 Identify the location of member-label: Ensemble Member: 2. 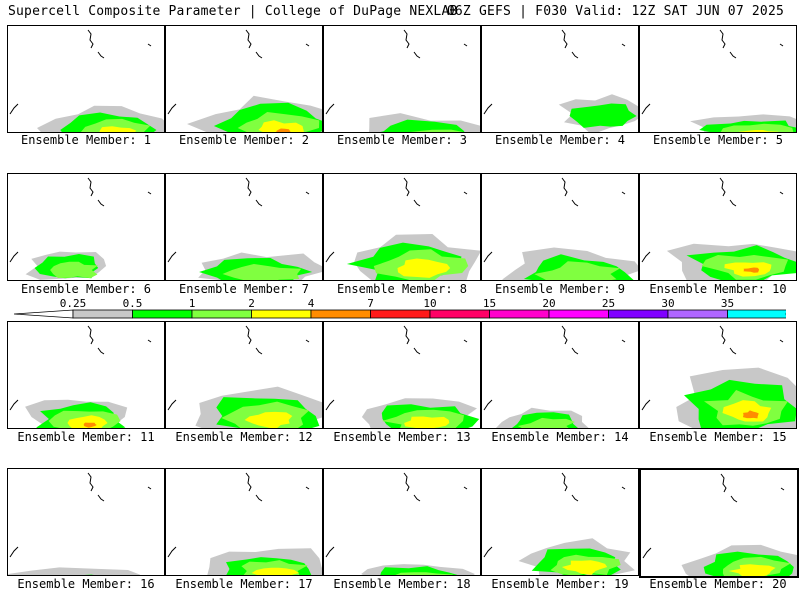
(244, 140).